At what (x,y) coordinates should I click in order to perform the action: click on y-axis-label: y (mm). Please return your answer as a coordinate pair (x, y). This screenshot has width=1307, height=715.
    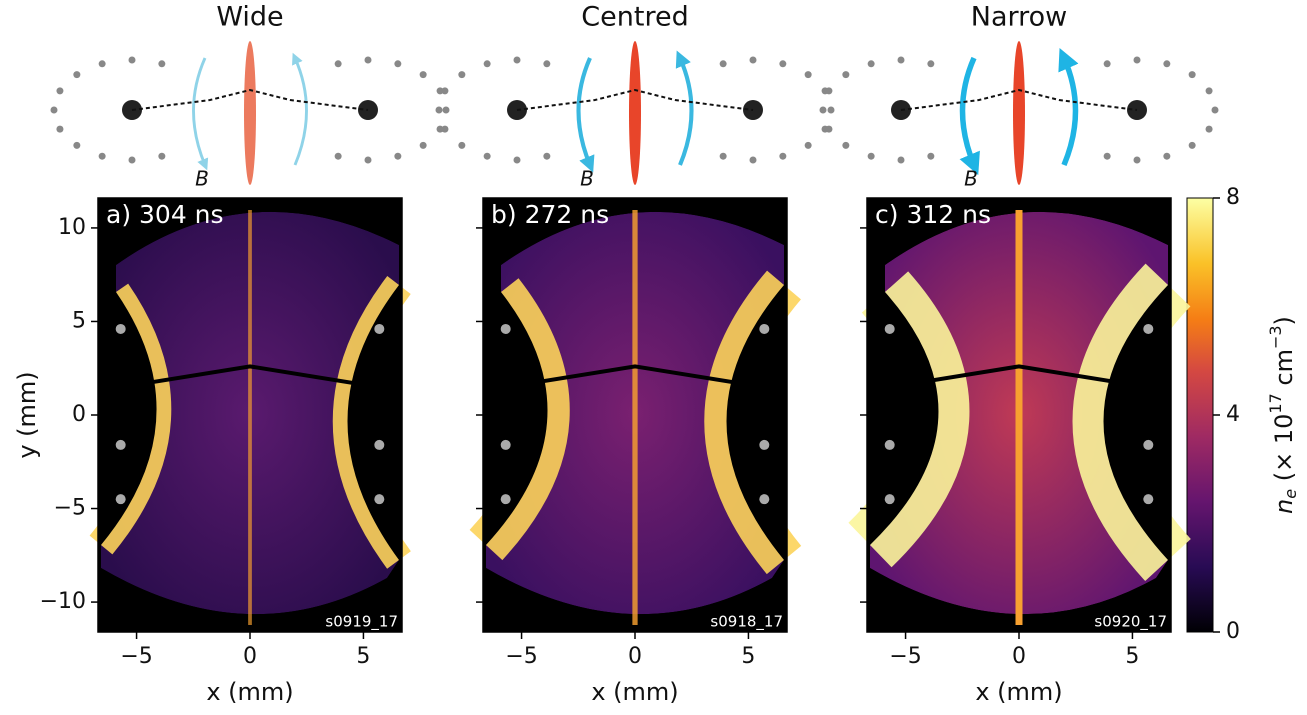
    Looking at the image, I should click on (27, 414).